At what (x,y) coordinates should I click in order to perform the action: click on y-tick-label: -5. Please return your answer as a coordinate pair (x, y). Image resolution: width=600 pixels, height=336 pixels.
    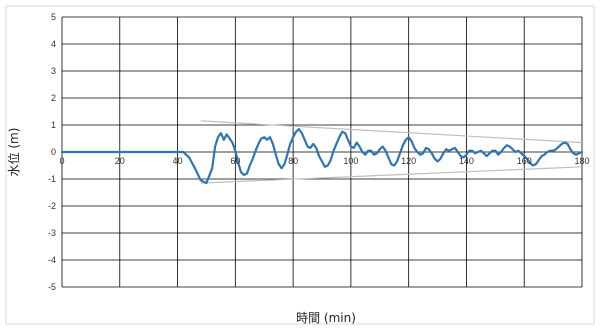
    Looking at the image, I should click on (52, 287).